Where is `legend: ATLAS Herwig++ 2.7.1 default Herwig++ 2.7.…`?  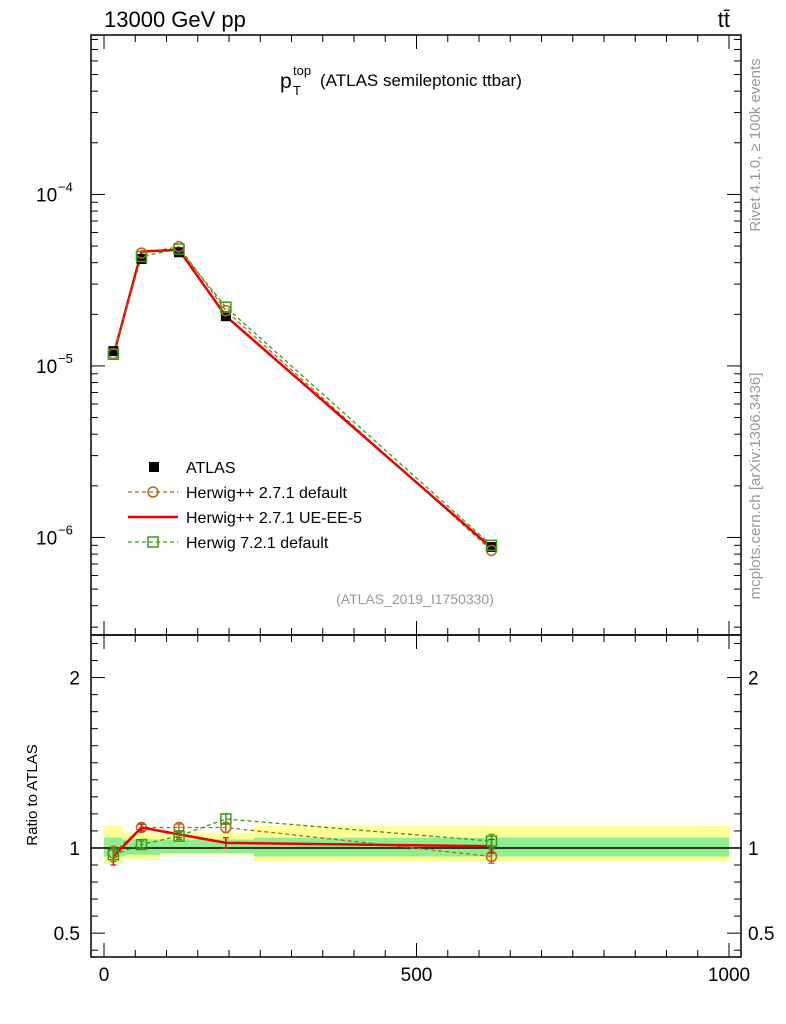 legend: ATLAS Herwig++ 2.7.1 default Herwig++ 2.7.… is located at coordinates (245, 506).